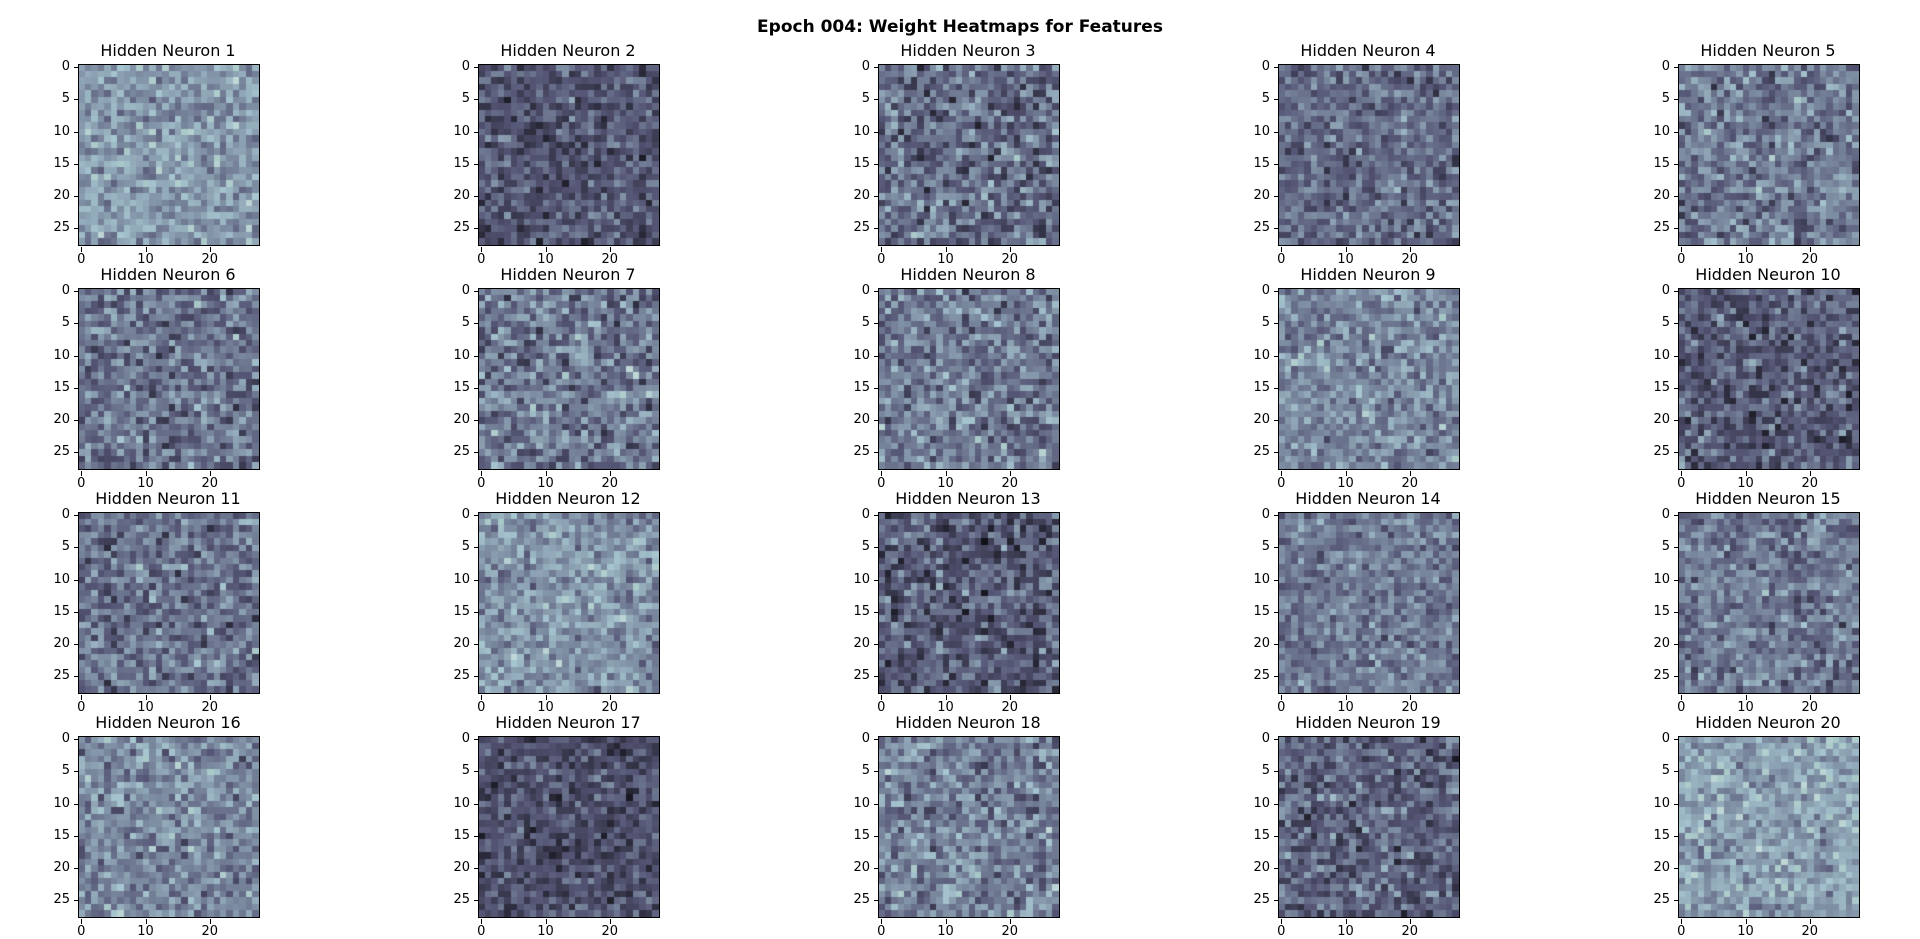 The width and height of the screenshot is (1920, 939). Describe the element at coordinates (1753, 602) in the screenshot. I see `heatmap-panel: Hidden Neuron 15 0 5 10 15 20 25 0 10 20` at that location.